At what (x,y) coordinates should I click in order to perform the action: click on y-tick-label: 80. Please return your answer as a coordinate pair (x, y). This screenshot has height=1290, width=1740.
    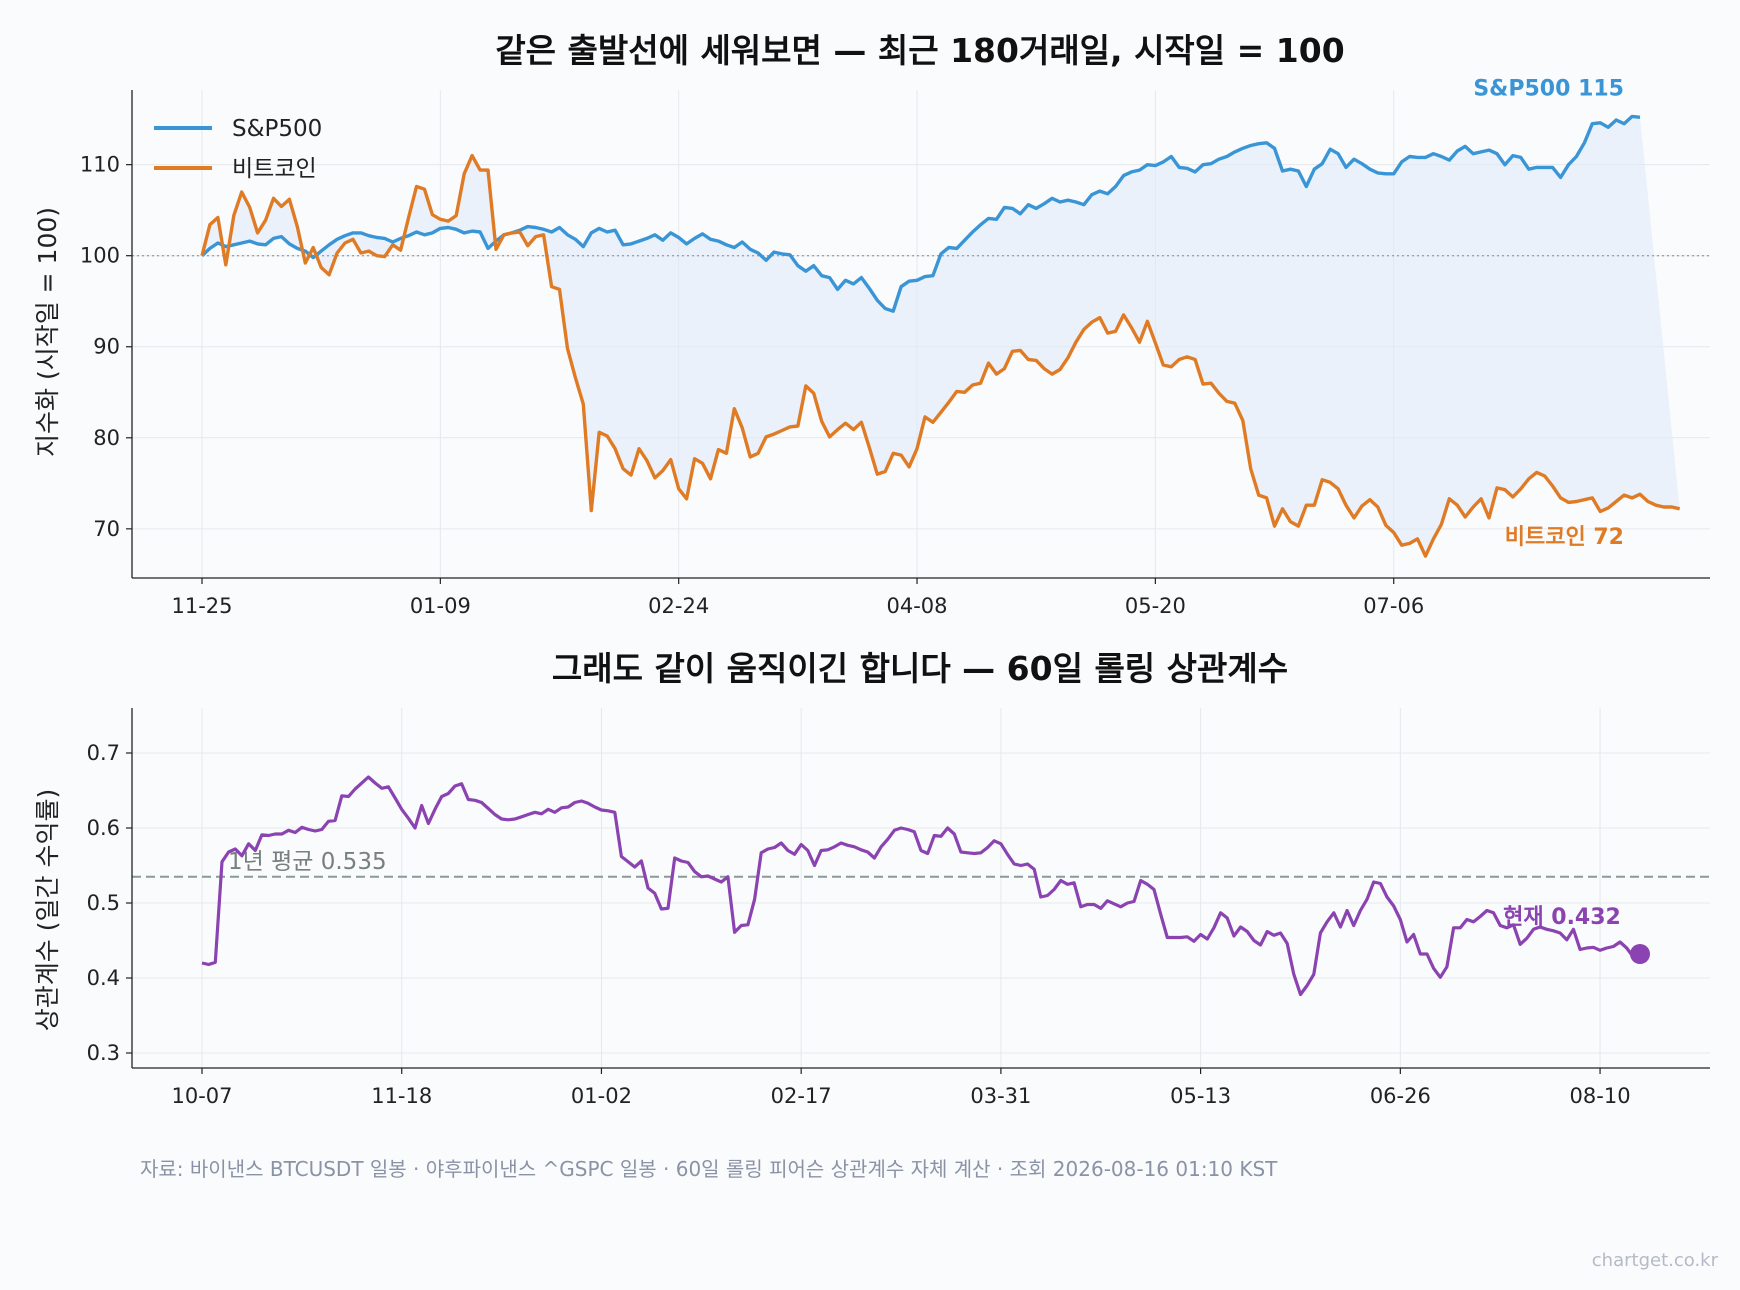
    Looking at the image, I should click on (106, 438).